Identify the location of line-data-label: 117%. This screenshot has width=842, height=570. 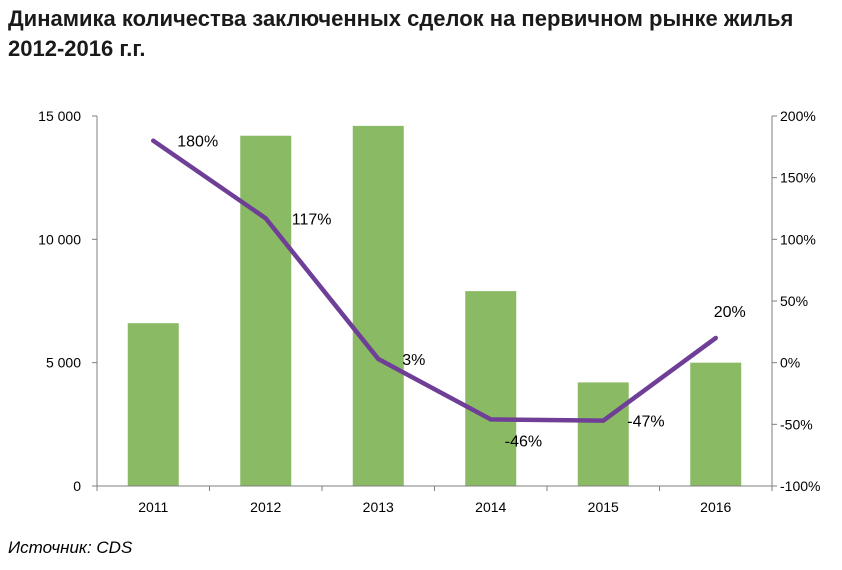
(312, 219).